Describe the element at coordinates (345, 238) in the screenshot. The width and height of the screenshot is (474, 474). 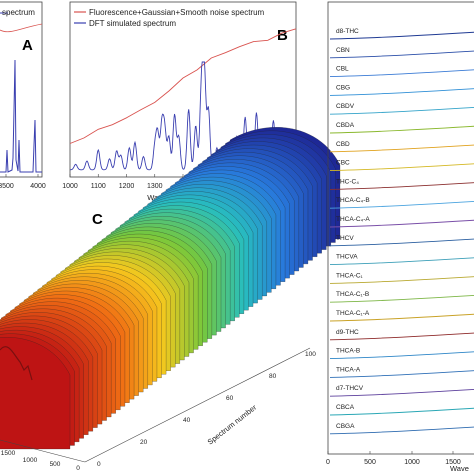
I see `panel-d-series-label: THCV` at that location.